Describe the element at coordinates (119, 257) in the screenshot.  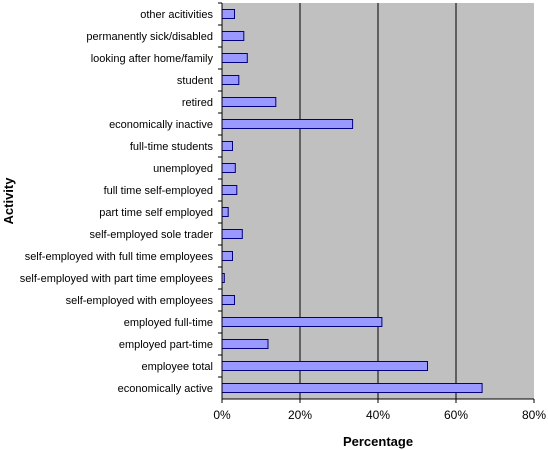
I see `category-label: self-employed with full time employees` at that location.